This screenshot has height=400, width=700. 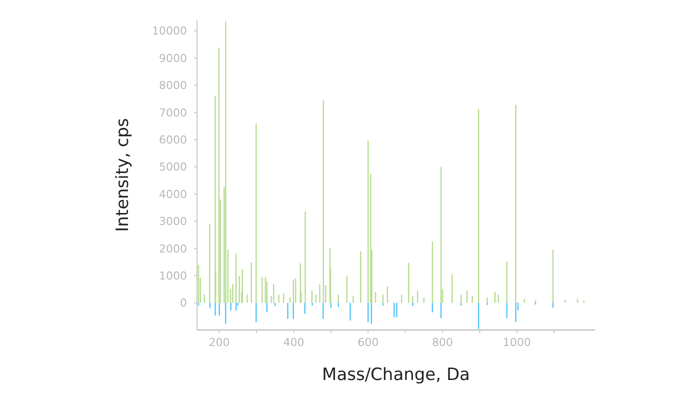 What do you see at coordinates (368, 342) in the screenshot?
I see `x-tick-label: 600` at bounding box center [368, 342].